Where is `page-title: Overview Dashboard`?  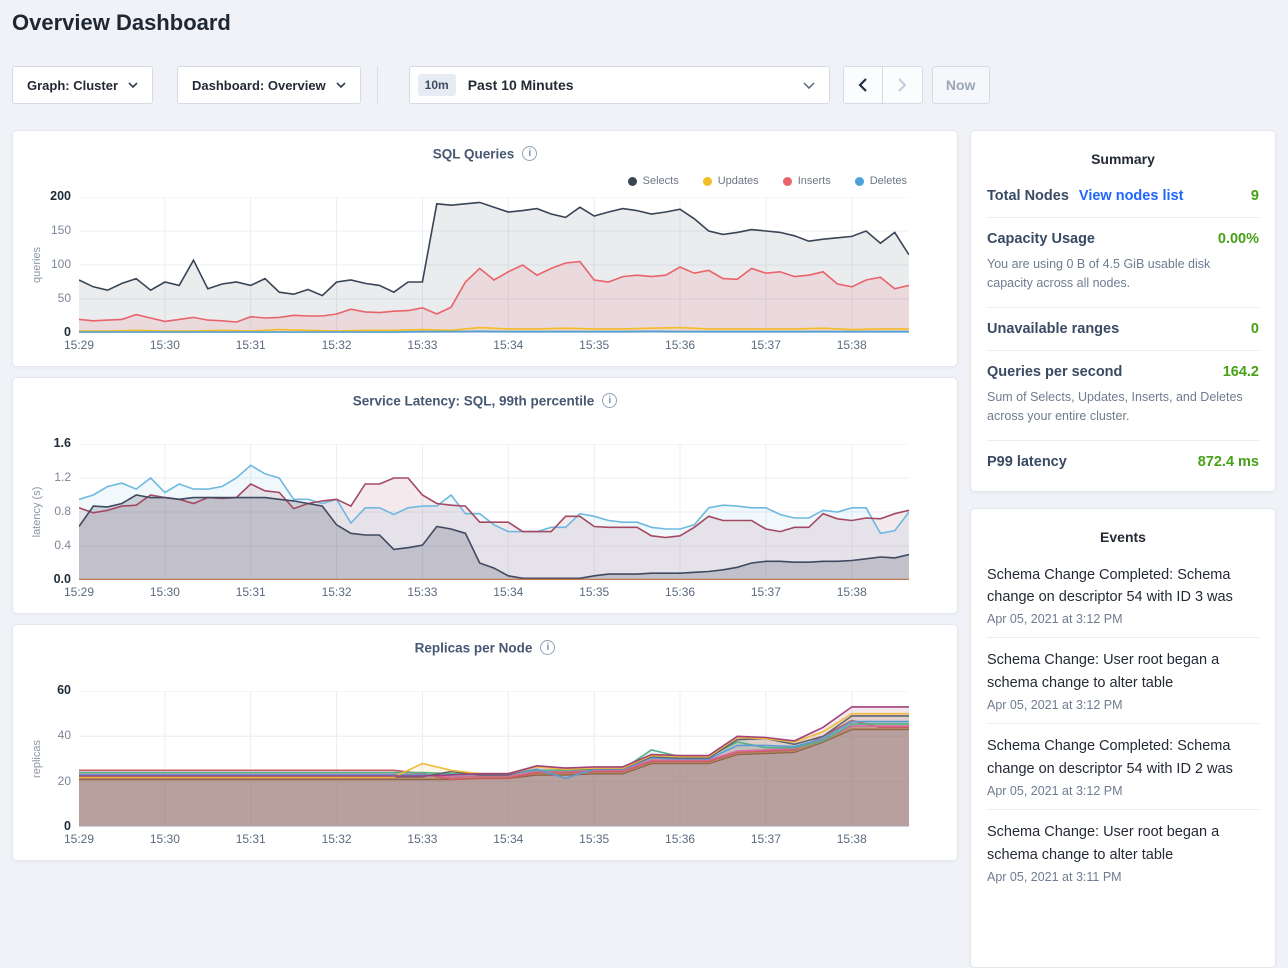 page-title: Overview Dashboard is located at coordinates (121, 22).